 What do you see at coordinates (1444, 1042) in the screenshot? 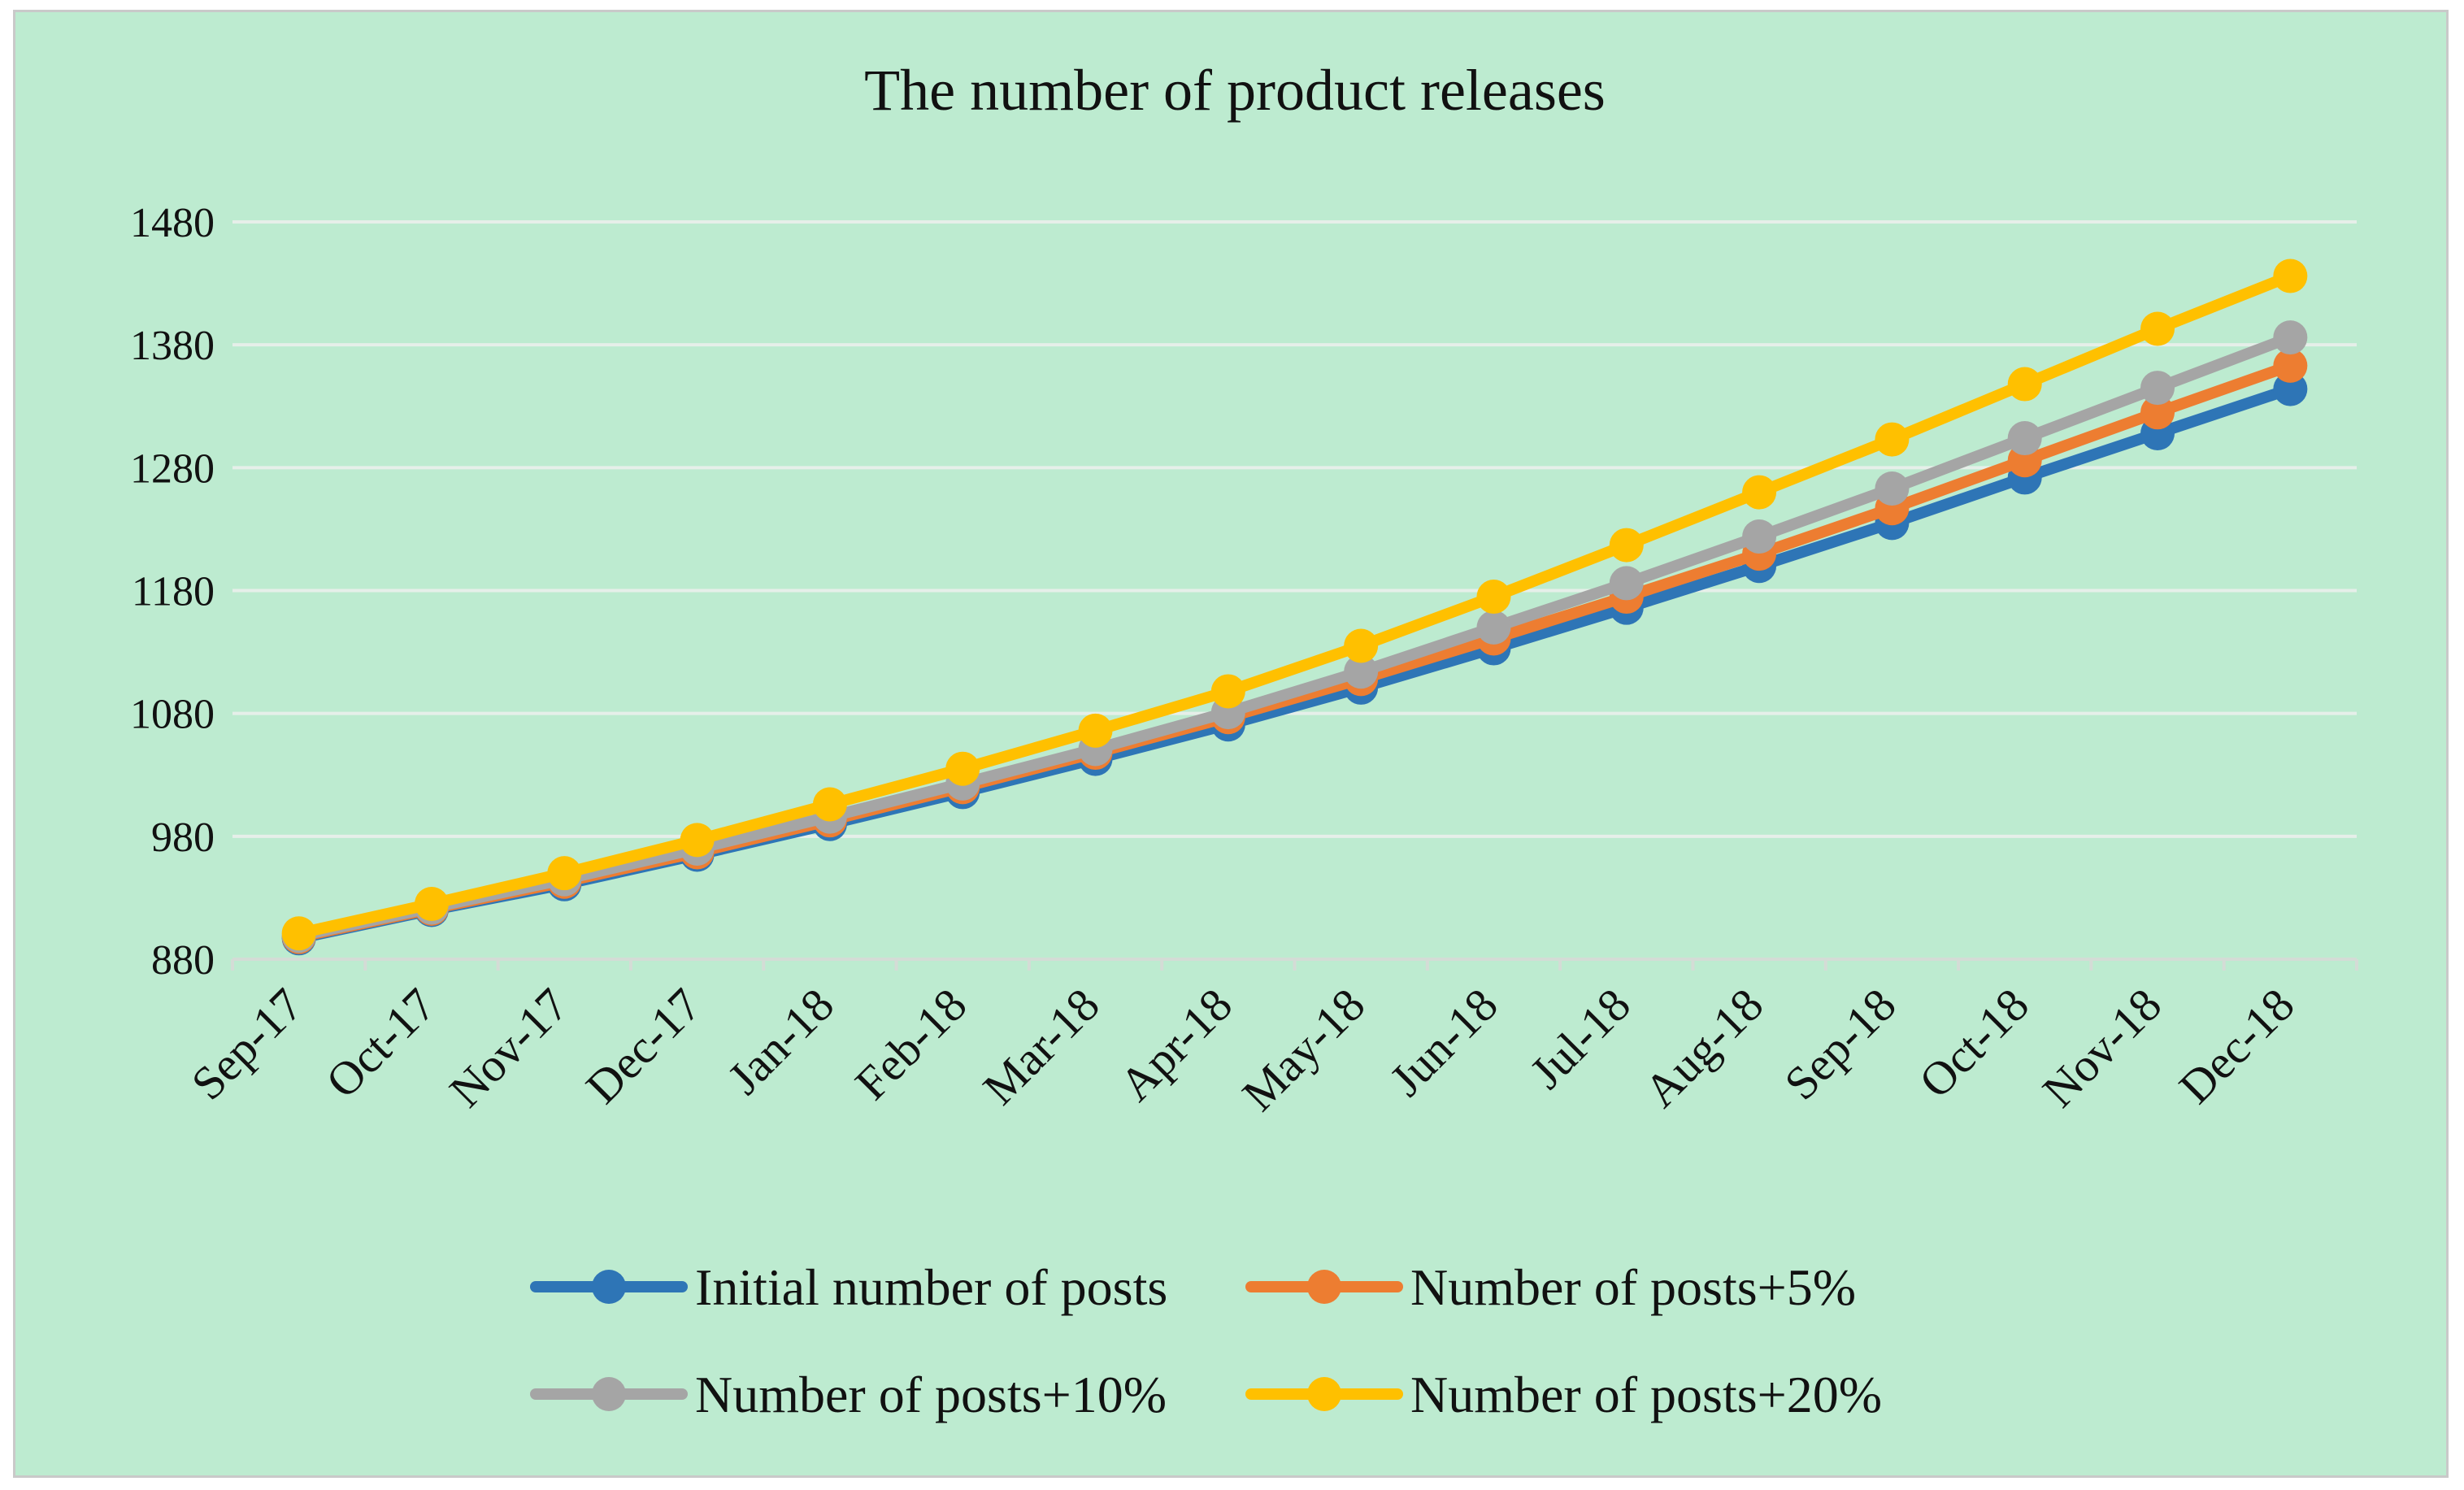
I see `x-tick-label: Jun-18` at bounding box center [1444, 1042].